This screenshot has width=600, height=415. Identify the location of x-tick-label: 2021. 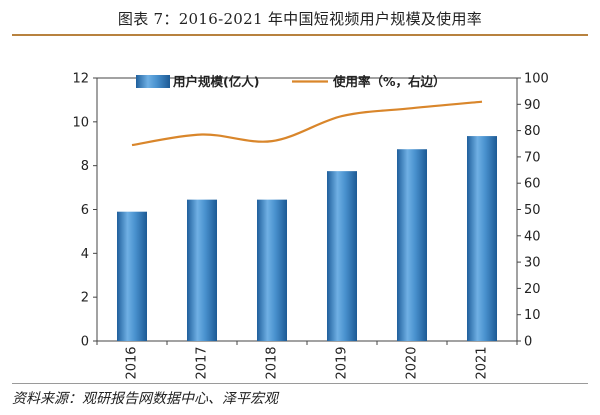
(482, 362).